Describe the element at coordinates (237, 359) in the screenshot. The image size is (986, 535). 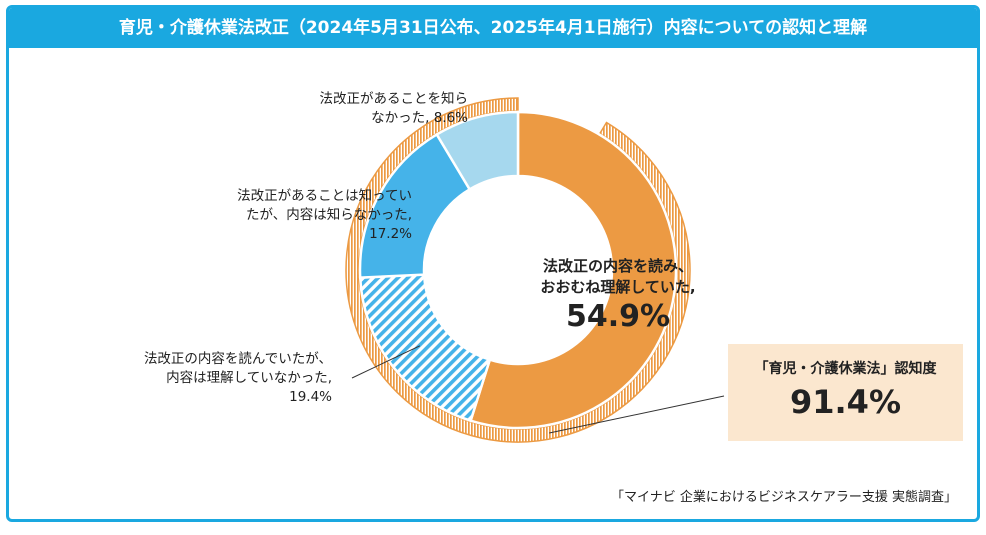
I see `label-read-line1: 法改正の内容を読んでいたが、` at that location.